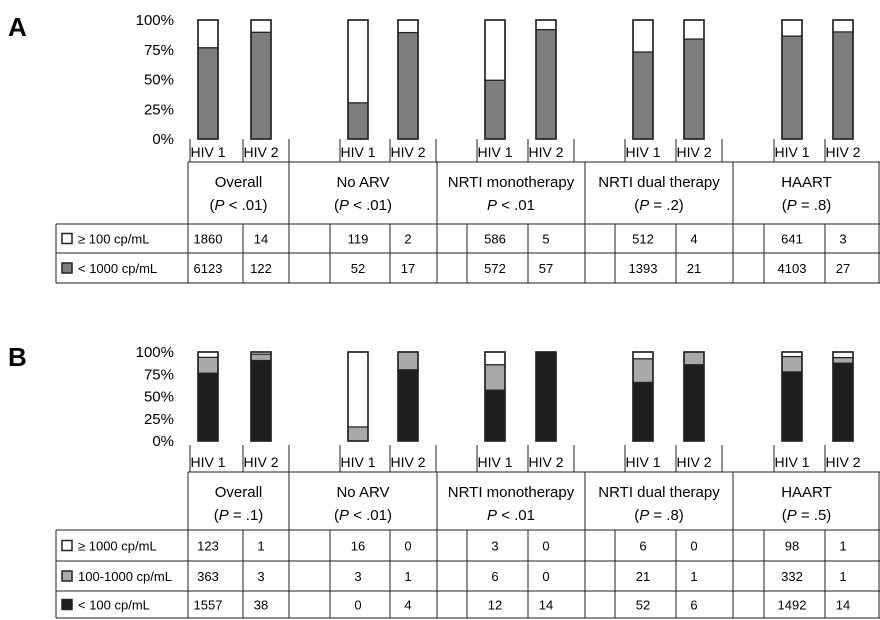 Image resolution: width=880 pixels, height=620 pixels. I want to click on panel-b-count-cell: 1557, so click(208, 605).